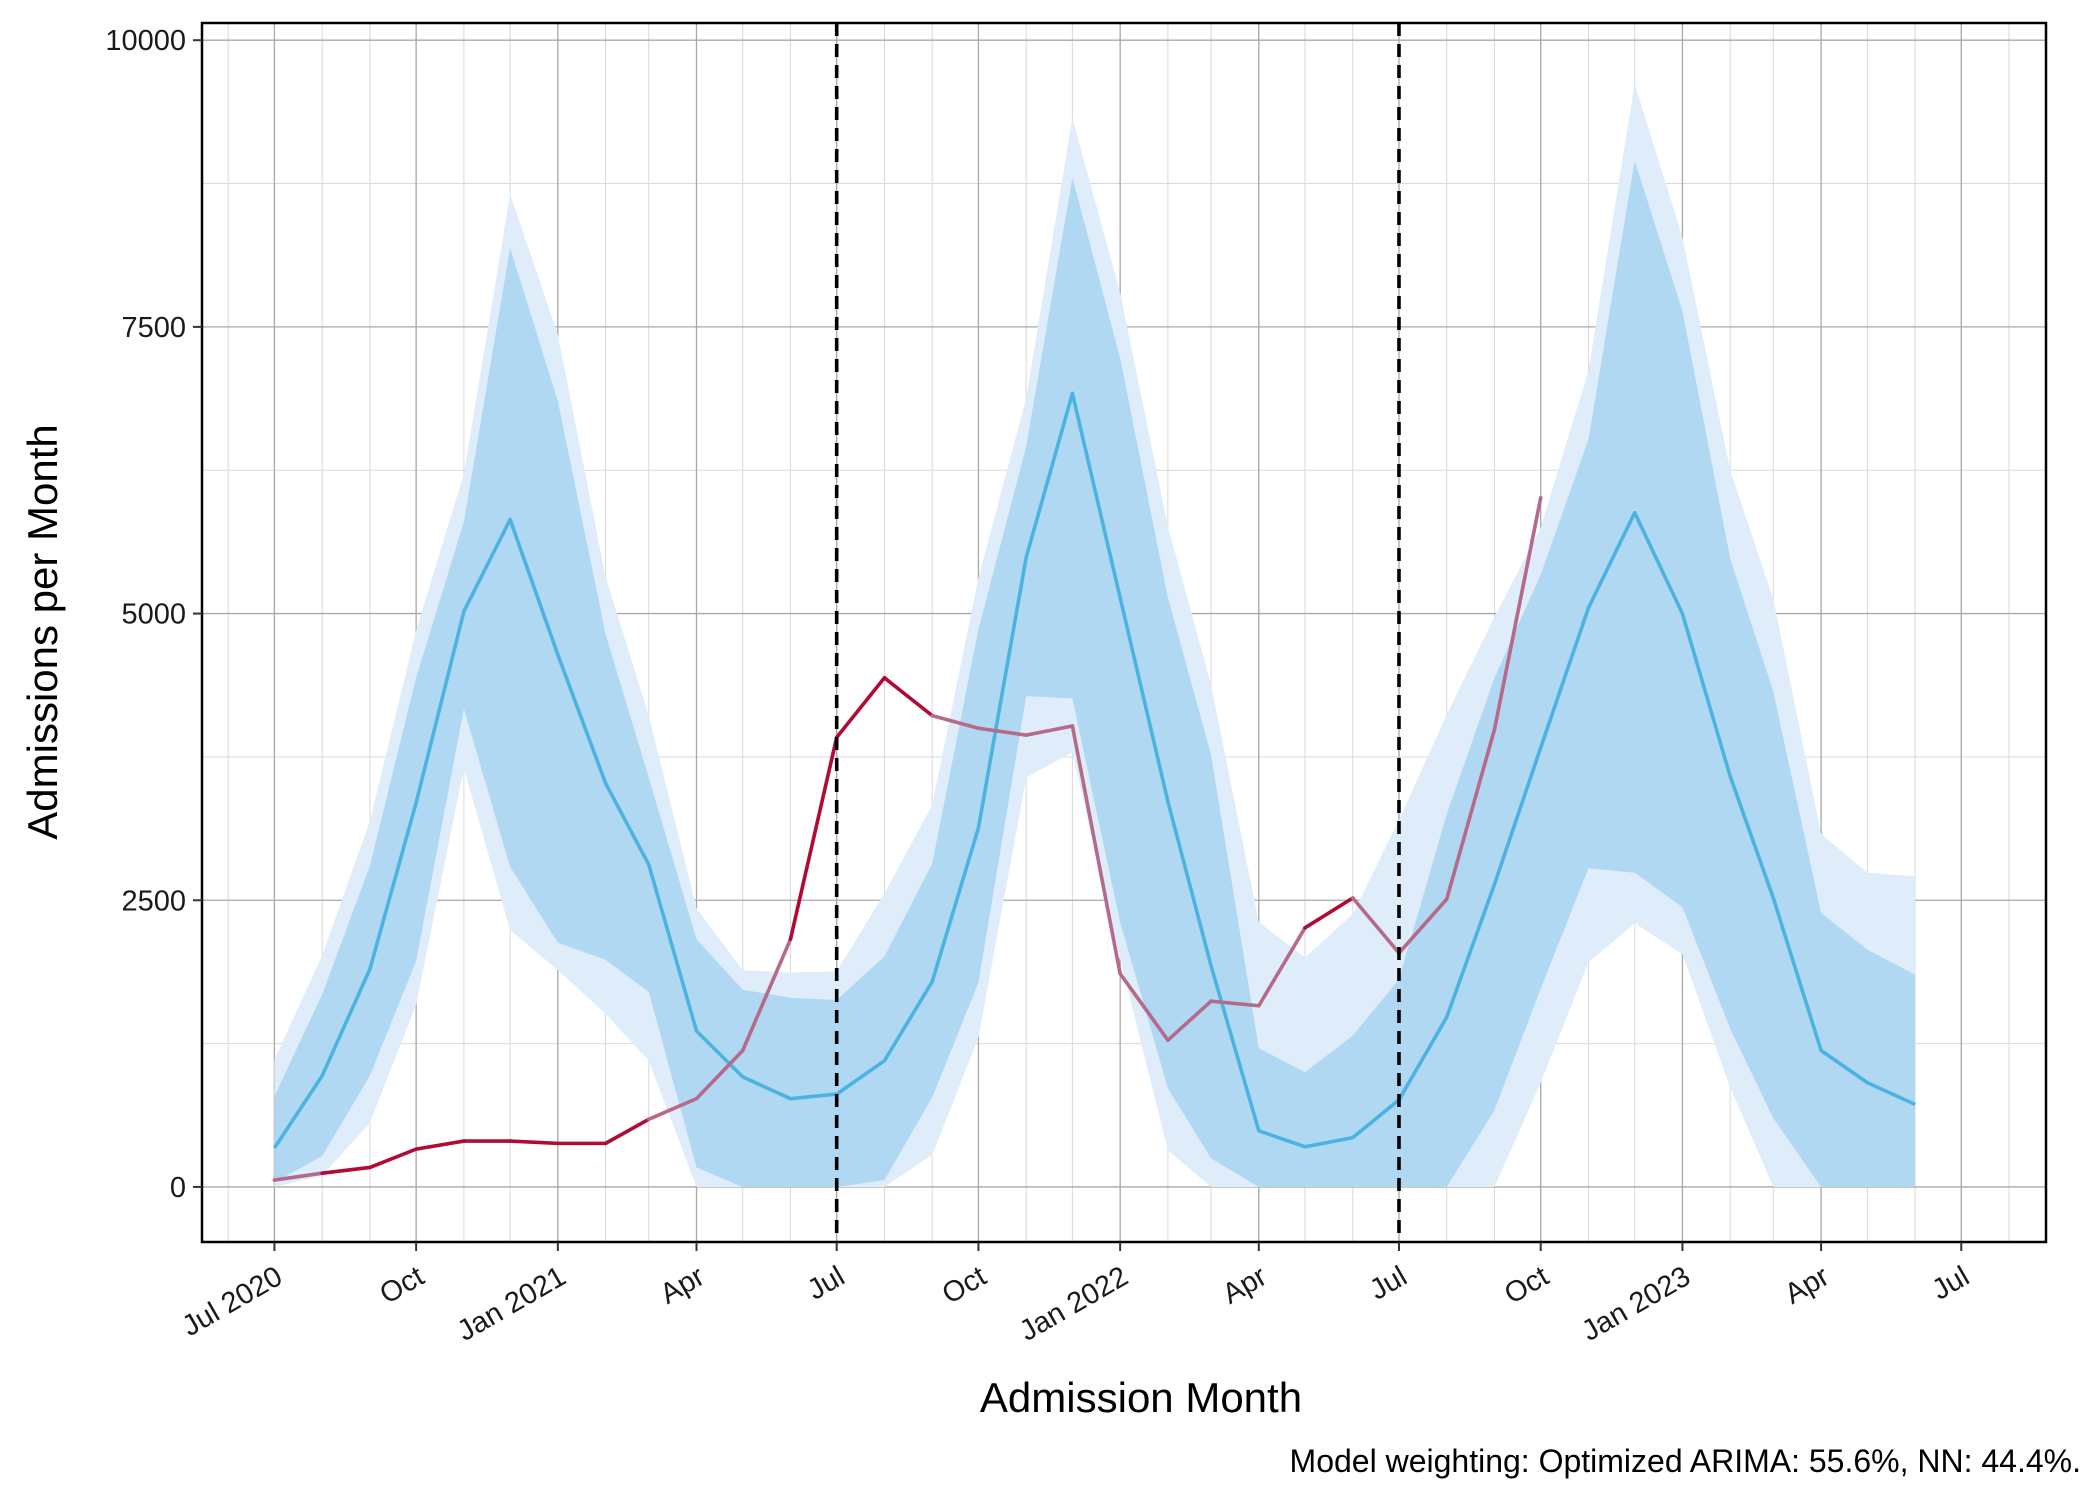 The width and height of the screenshot is (2099, 1499). What do you see at coordinates (1141, 1397) in the screenshot?
I see `x-axis-title: Admission Month` at bounding box center [1141, 1397].